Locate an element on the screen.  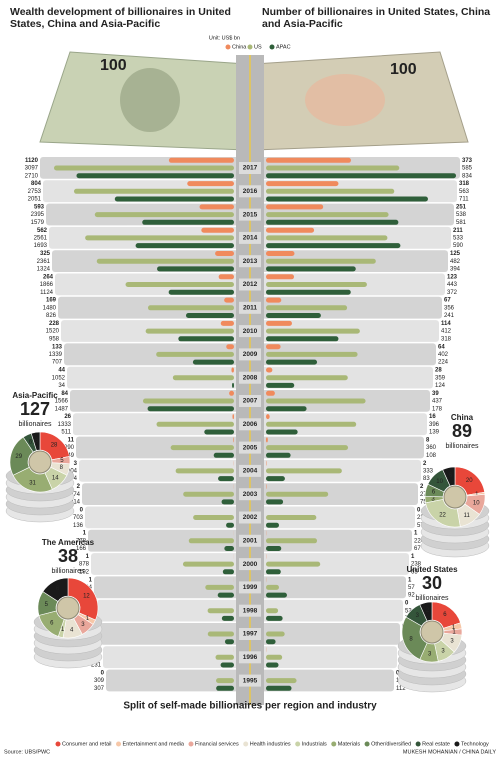
count-label: 396 is located at coordinates (434, 425).